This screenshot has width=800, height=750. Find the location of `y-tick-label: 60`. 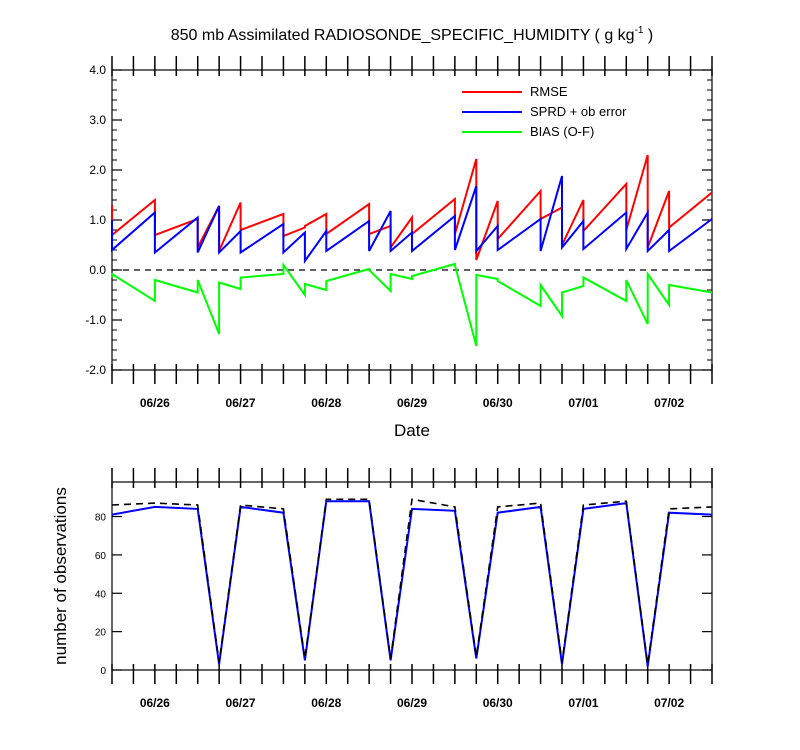

y-tick-label: 60 is located at coordinates (101, 556).